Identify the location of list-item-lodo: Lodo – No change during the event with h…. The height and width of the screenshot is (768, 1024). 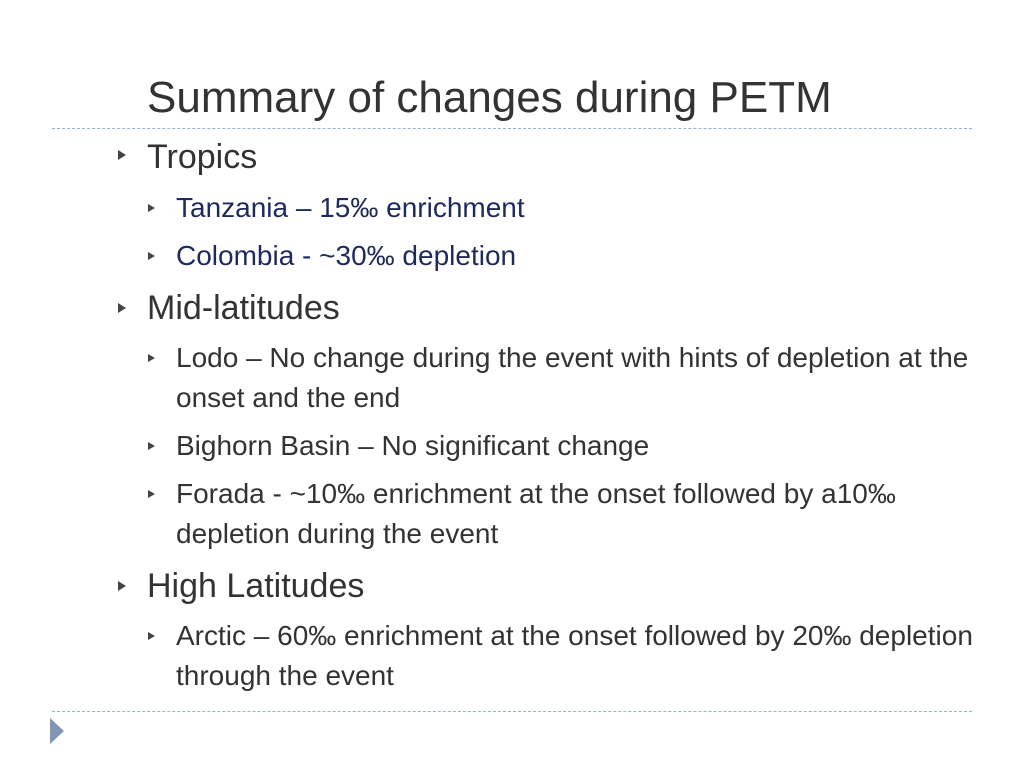
(572, 377).